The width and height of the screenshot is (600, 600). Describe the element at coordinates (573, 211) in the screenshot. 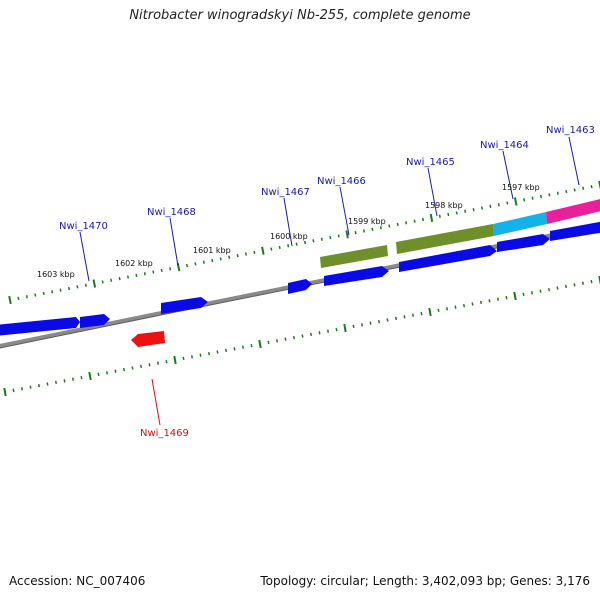

I see `feature-bar-pink` at that location.